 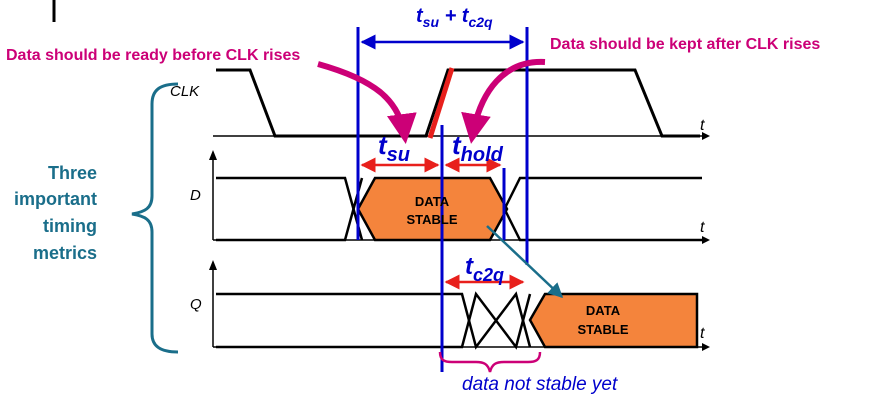 What do you see at coordinates (185, 91) in the screenshot?
I see `clk-label: CLK` at bounding box center [185, 91].